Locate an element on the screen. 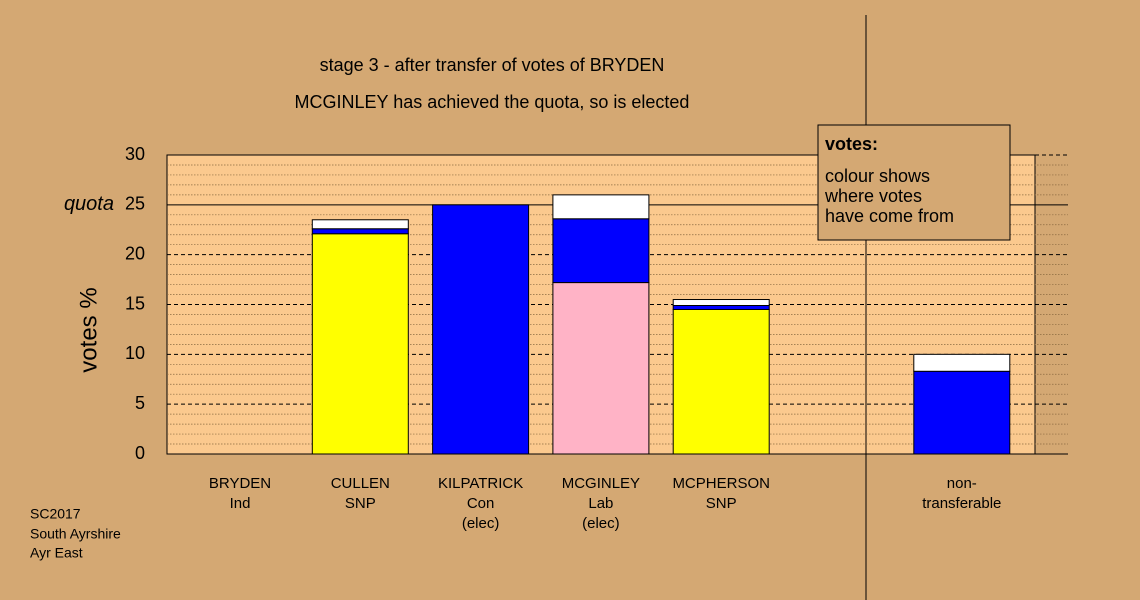  footnote: South Ayrshire is located at coordinates (75, 534).